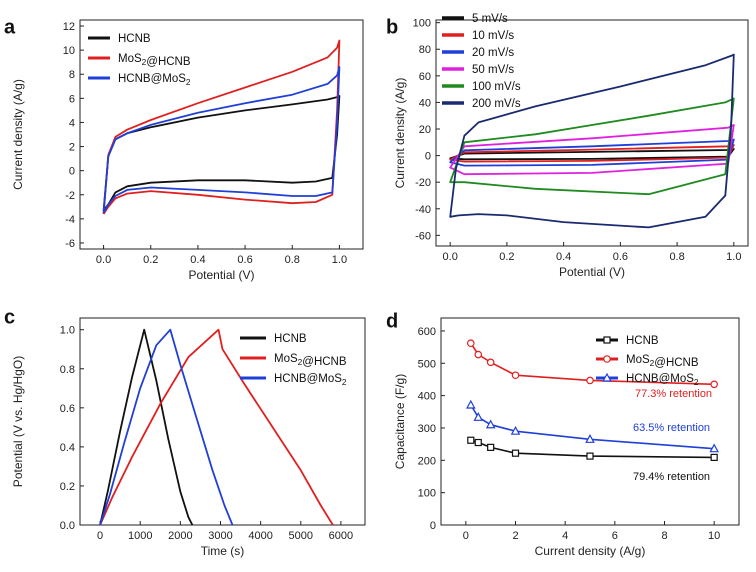 The width and height of the screenshot is (756, 572). What do you see at coordinates (70, 220) in the screenshot?
I see `y-tick-label: -4` at bounding box center [70, 220].